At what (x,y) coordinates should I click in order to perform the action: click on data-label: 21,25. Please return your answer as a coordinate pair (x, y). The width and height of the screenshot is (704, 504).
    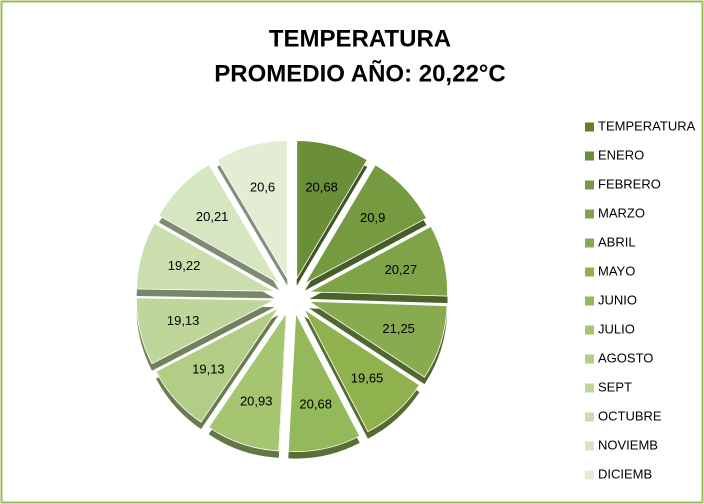
    Looking at the image, I should click on (398, 328).